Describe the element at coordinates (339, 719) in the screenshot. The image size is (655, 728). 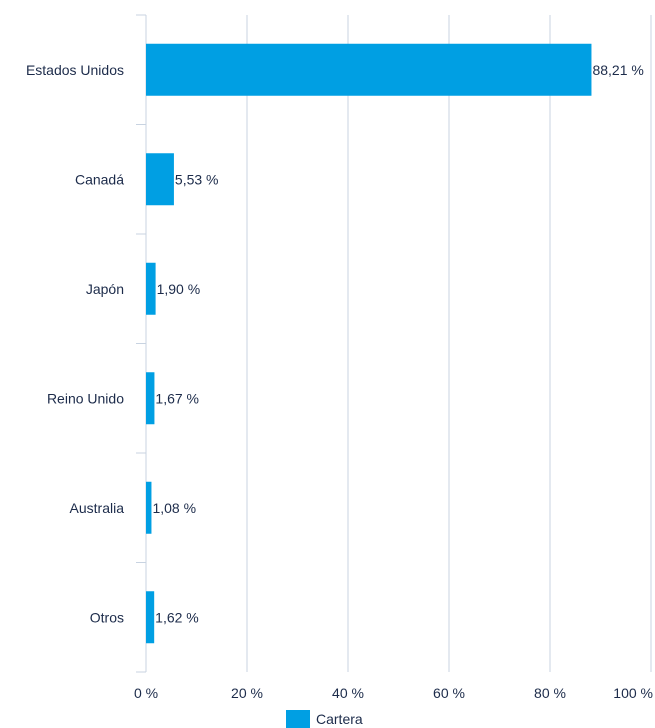
I see `legend-label: Cartera` at that location.